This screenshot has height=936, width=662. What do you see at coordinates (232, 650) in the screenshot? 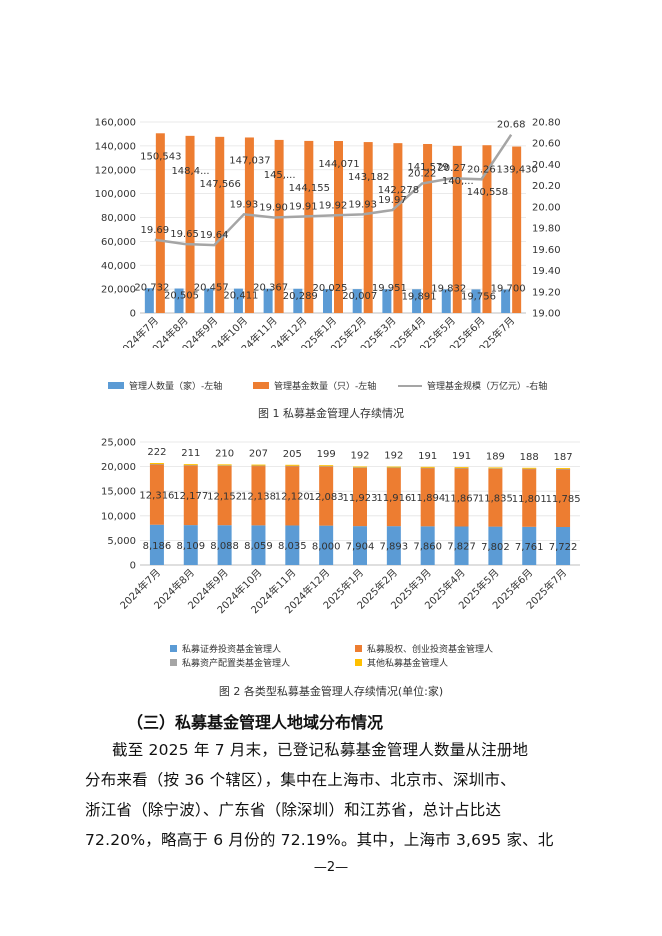
I see `legend-label: 私募证券投资基金管理人` at bounding box center [232, 650].